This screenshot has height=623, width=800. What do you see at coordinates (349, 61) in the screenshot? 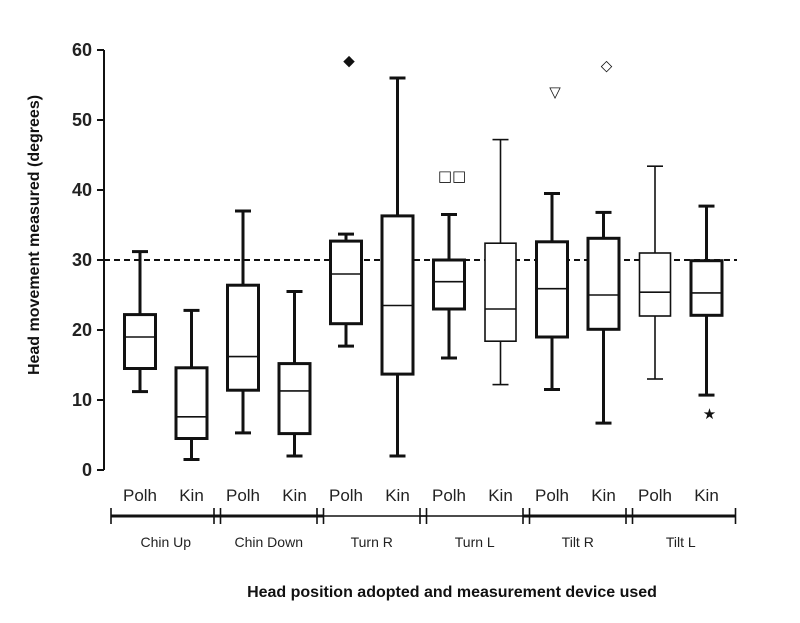
I see `outlier-marker: ◆` at bounding box center [349, 61].